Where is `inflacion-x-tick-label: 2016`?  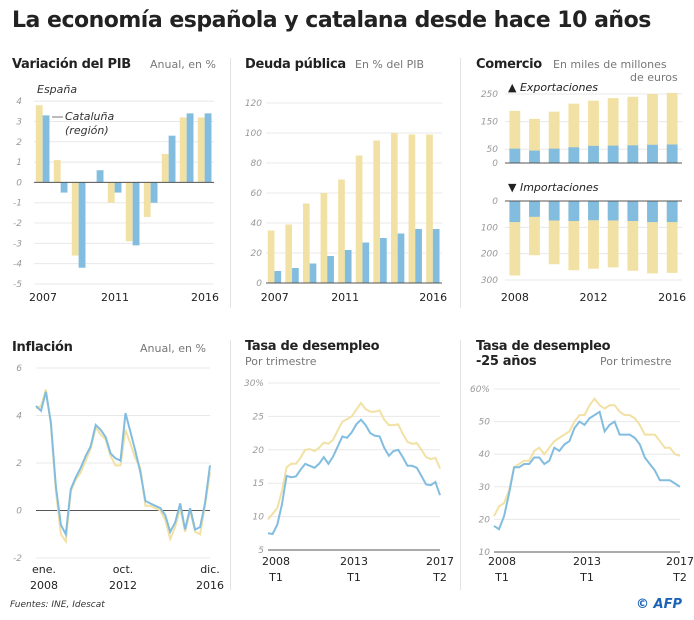
inflacion-x-tick-label: 2016 is located at coordinates (210, 585).